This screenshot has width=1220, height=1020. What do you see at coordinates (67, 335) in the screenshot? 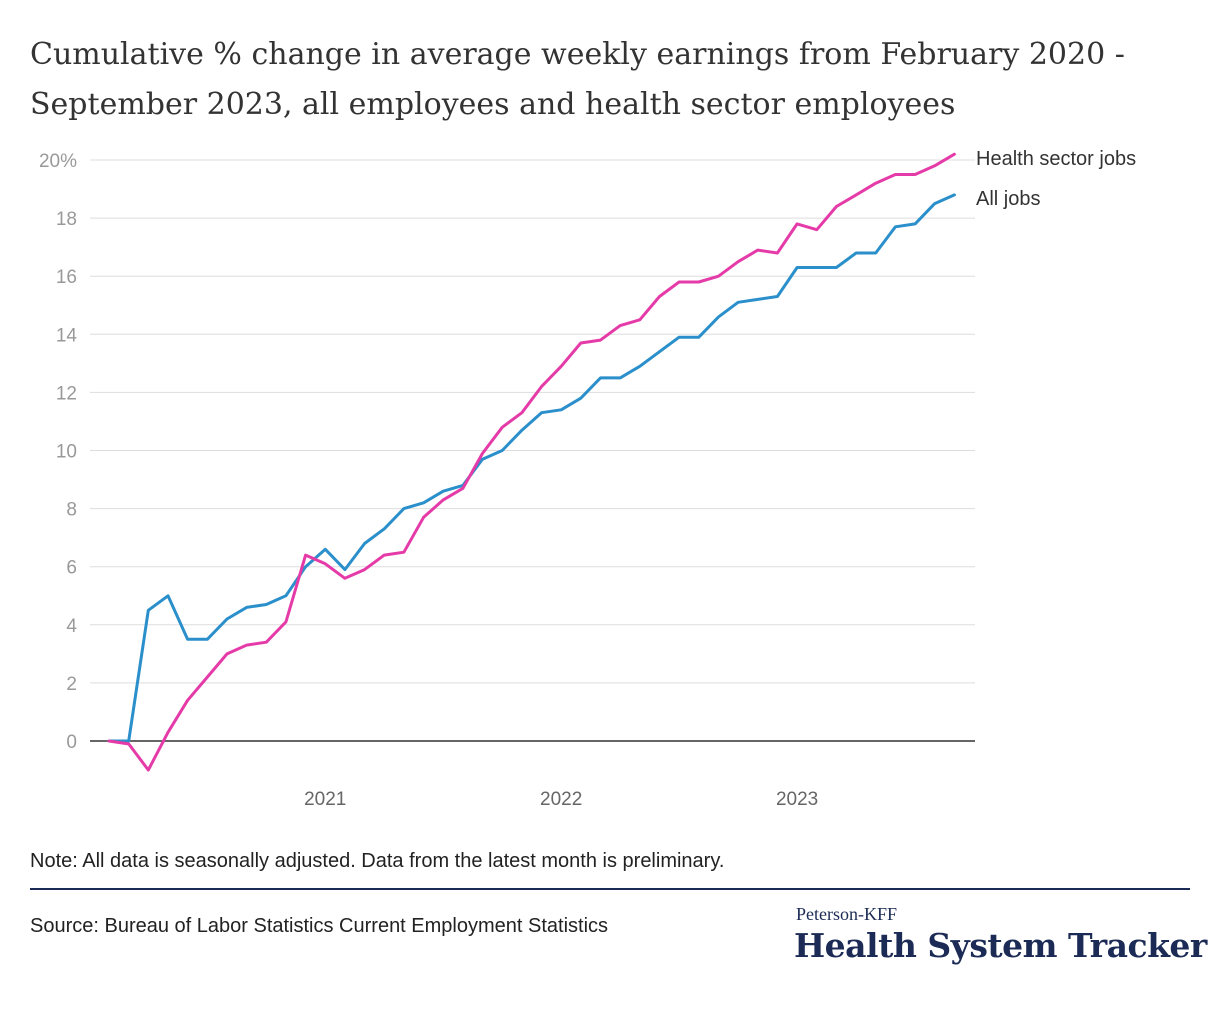
I see `y-tick-label: 14` at bounding box center [67, 335].